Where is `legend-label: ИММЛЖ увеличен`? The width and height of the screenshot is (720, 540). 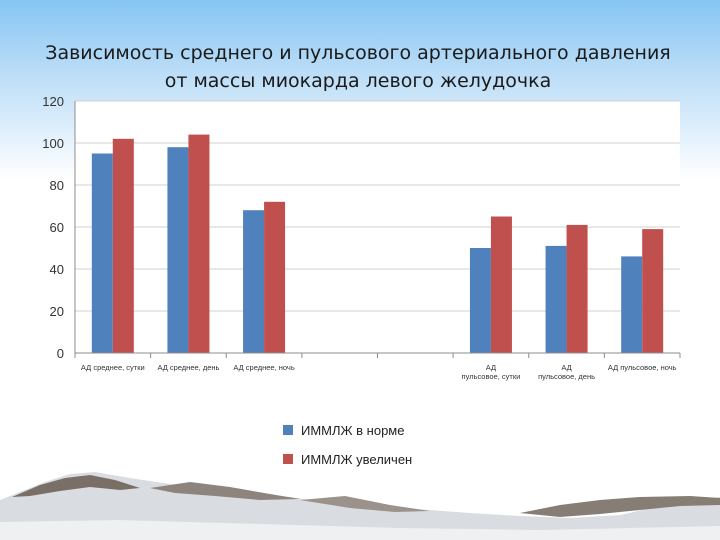
legend-label: ИММЛЖ увеличен is located at coordinates (356, 459).